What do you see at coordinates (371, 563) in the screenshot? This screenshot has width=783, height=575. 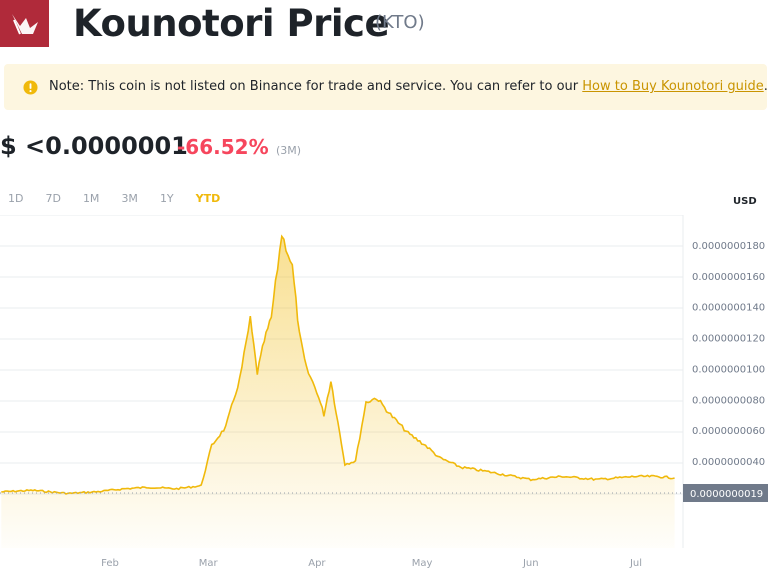 I see `x-axis: Feb Mar Apr May Jun Jul` at bounding box center [371, 563].